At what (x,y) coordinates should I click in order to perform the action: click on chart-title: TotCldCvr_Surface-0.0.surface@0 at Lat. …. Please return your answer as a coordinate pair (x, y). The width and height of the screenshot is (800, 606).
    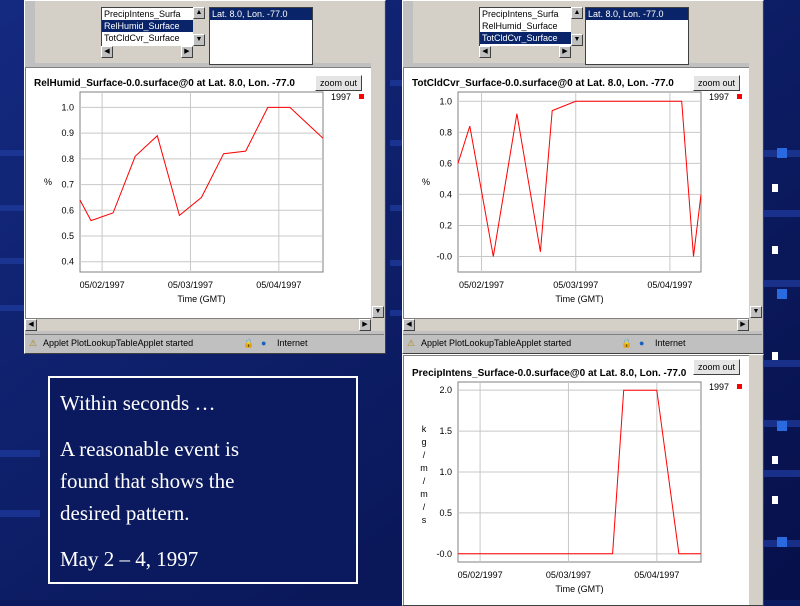
    Looking at the image, I should click on (543, 83).